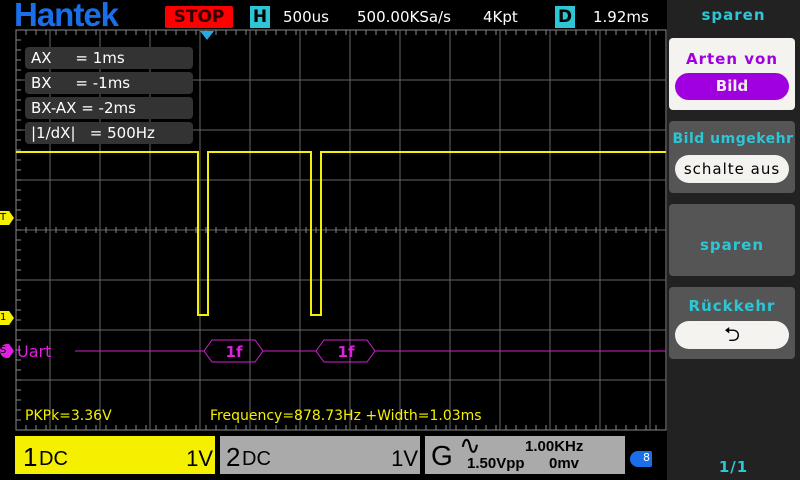  Describe the element at coordinates (496, 463) in the screenshot. I see `gen-amplitude: 1.50Vpp` at that location.